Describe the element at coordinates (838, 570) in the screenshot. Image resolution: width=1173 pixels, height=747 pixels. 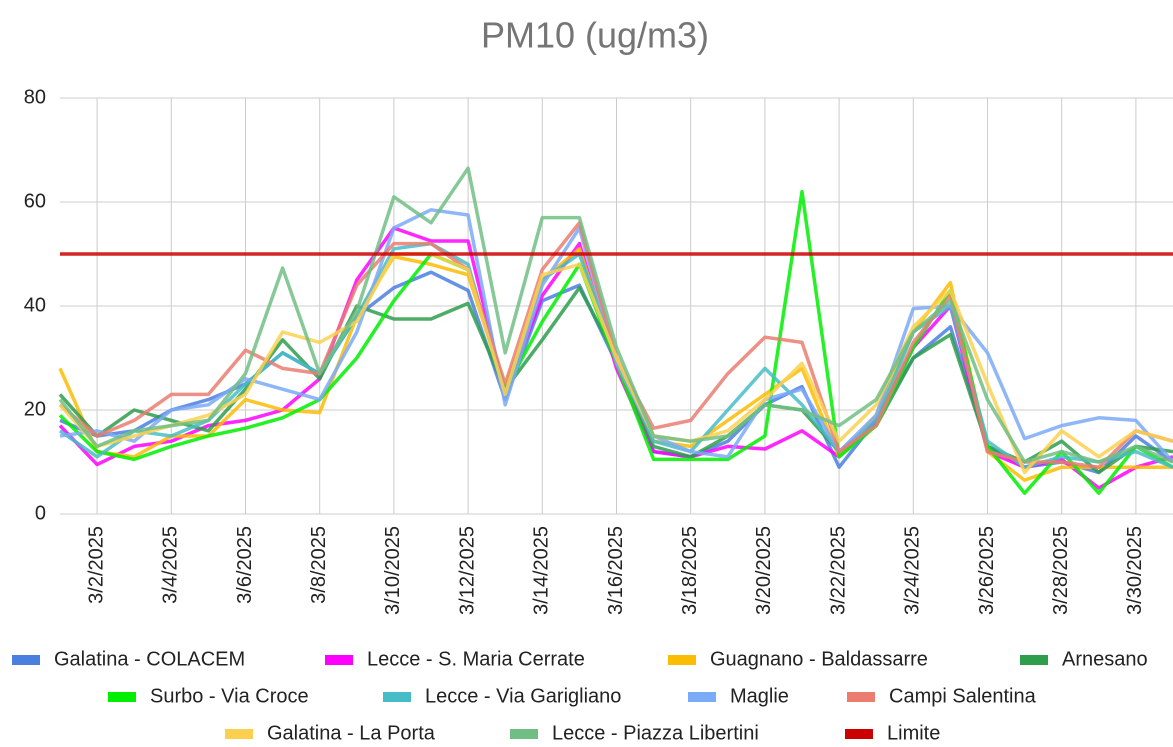
I see `x-tick-label: 3/22/2025` at that location.